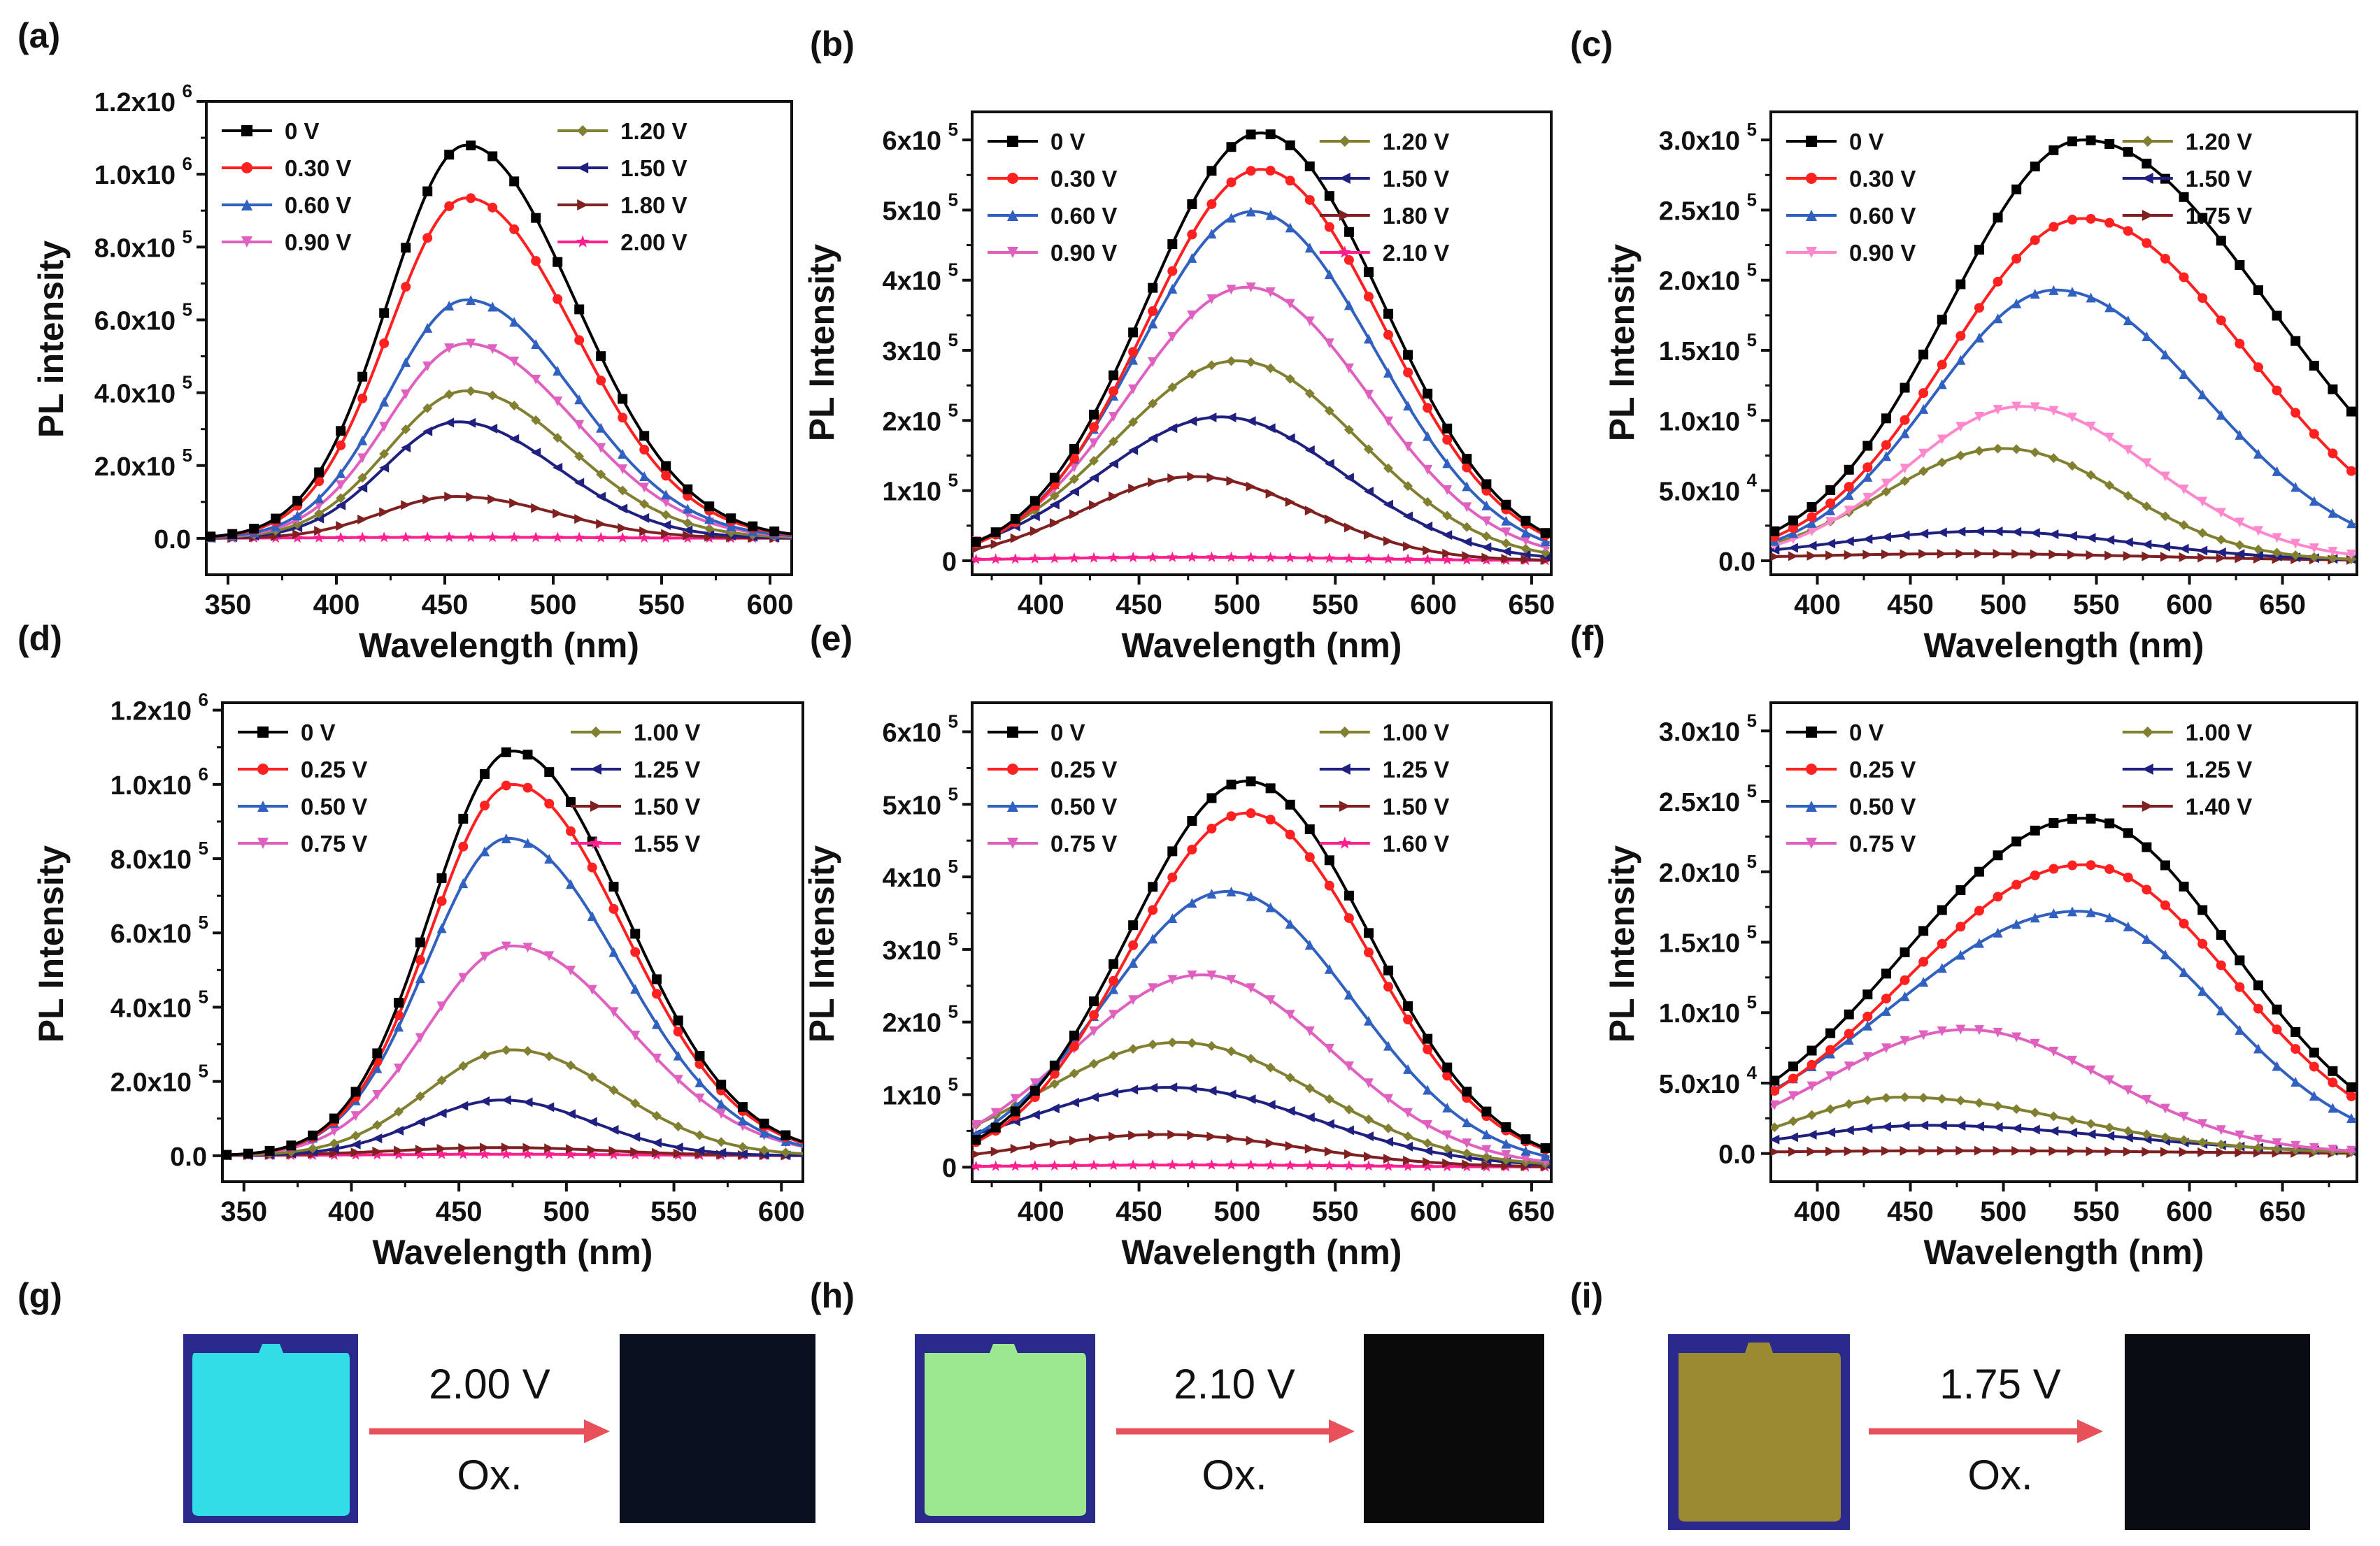  Describe the element at coordinates (319, 732) in the screenshot. I see `legend-label-d: 0 V` at that location.